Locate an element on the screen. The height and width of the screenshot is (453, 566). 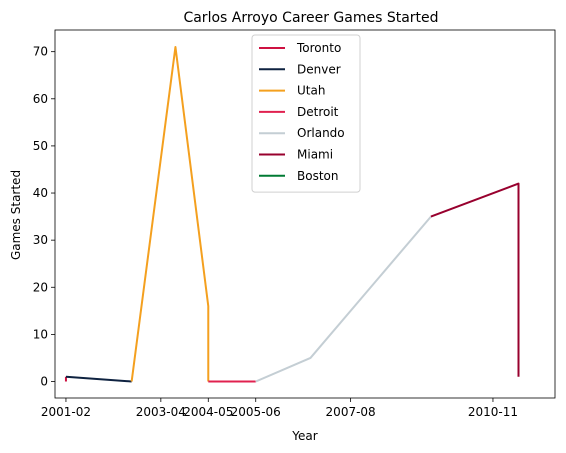
x-tick-label: 2003-04 is located at coordinates (161, 412).